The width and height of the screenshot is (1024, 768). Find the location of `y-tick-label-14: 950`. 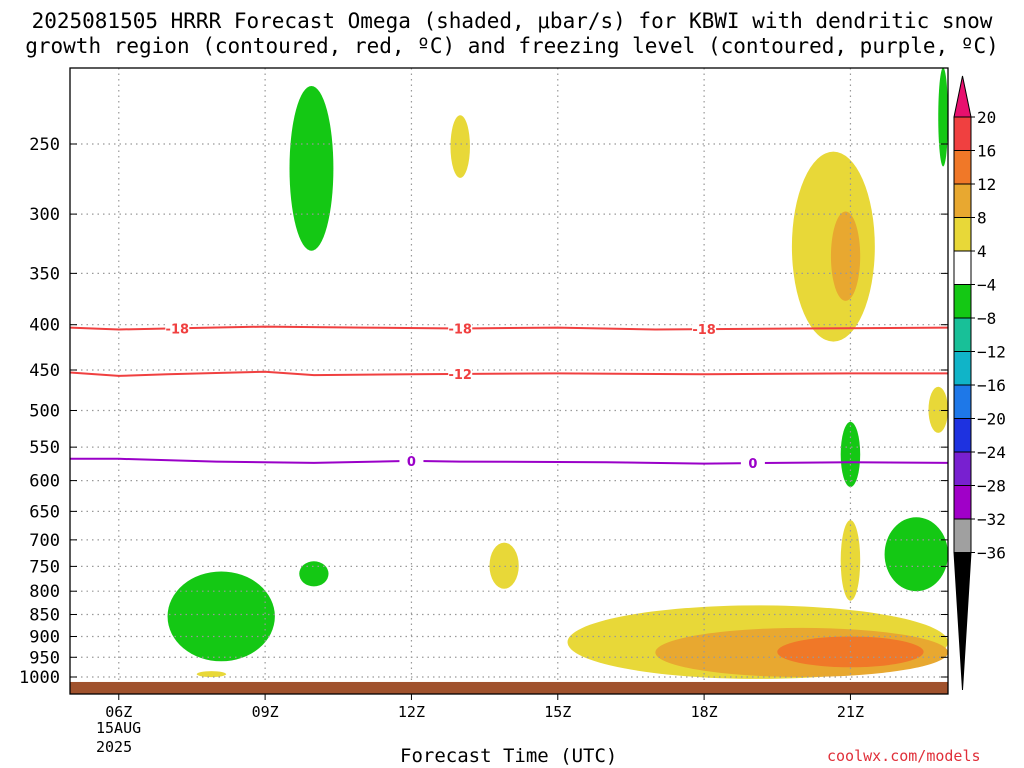

y-tick-label-14: 950 is located at coordinates (44, 658).